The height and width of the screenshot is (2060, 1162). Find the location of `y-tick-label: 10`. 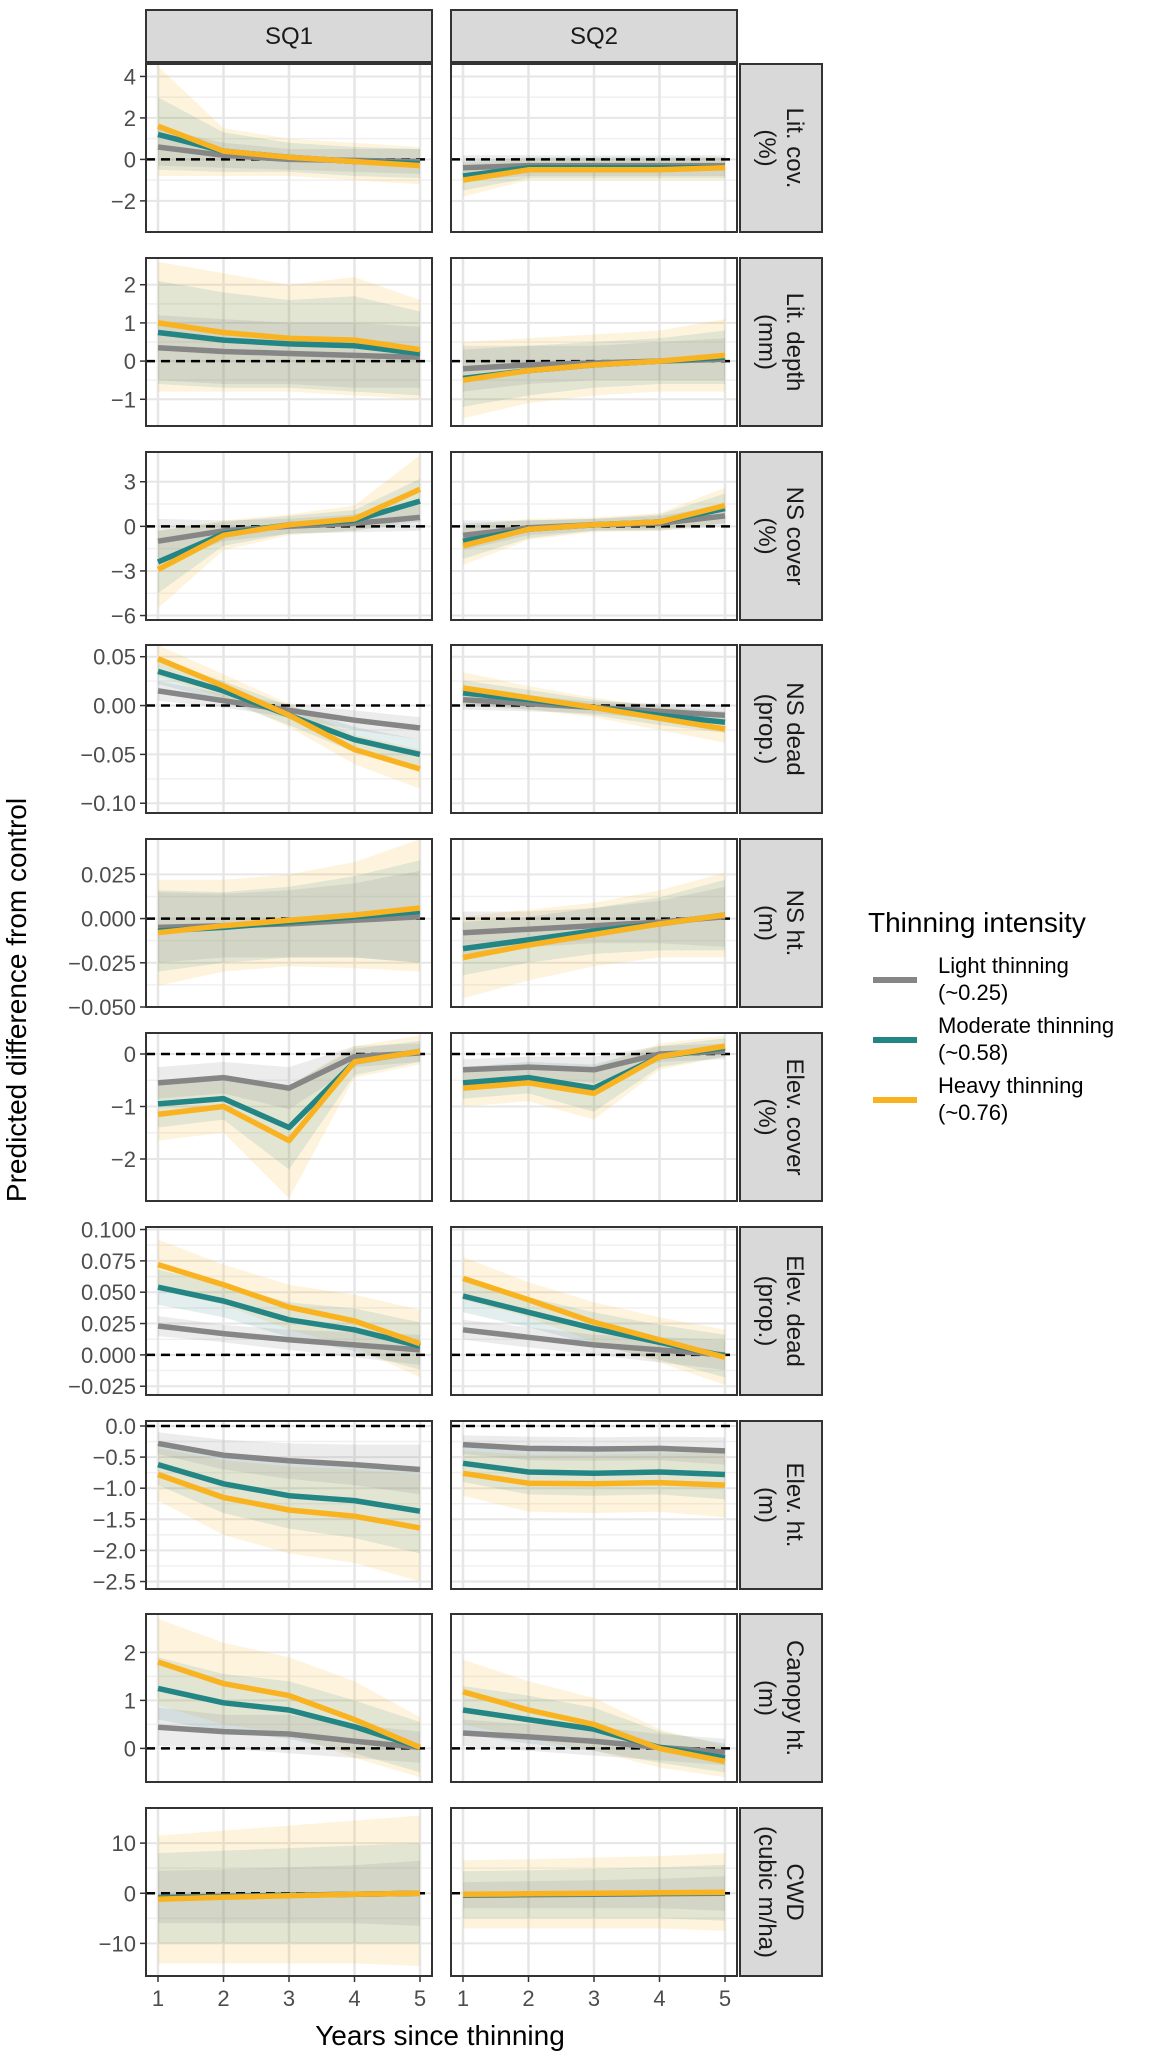

y-tick-label: 10 is located at coordinates (124, 1843).